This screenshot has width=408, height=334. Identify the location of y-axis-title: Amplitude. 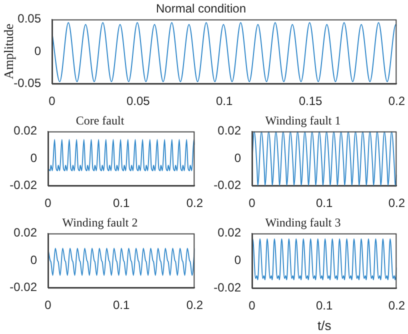
(8, 51).